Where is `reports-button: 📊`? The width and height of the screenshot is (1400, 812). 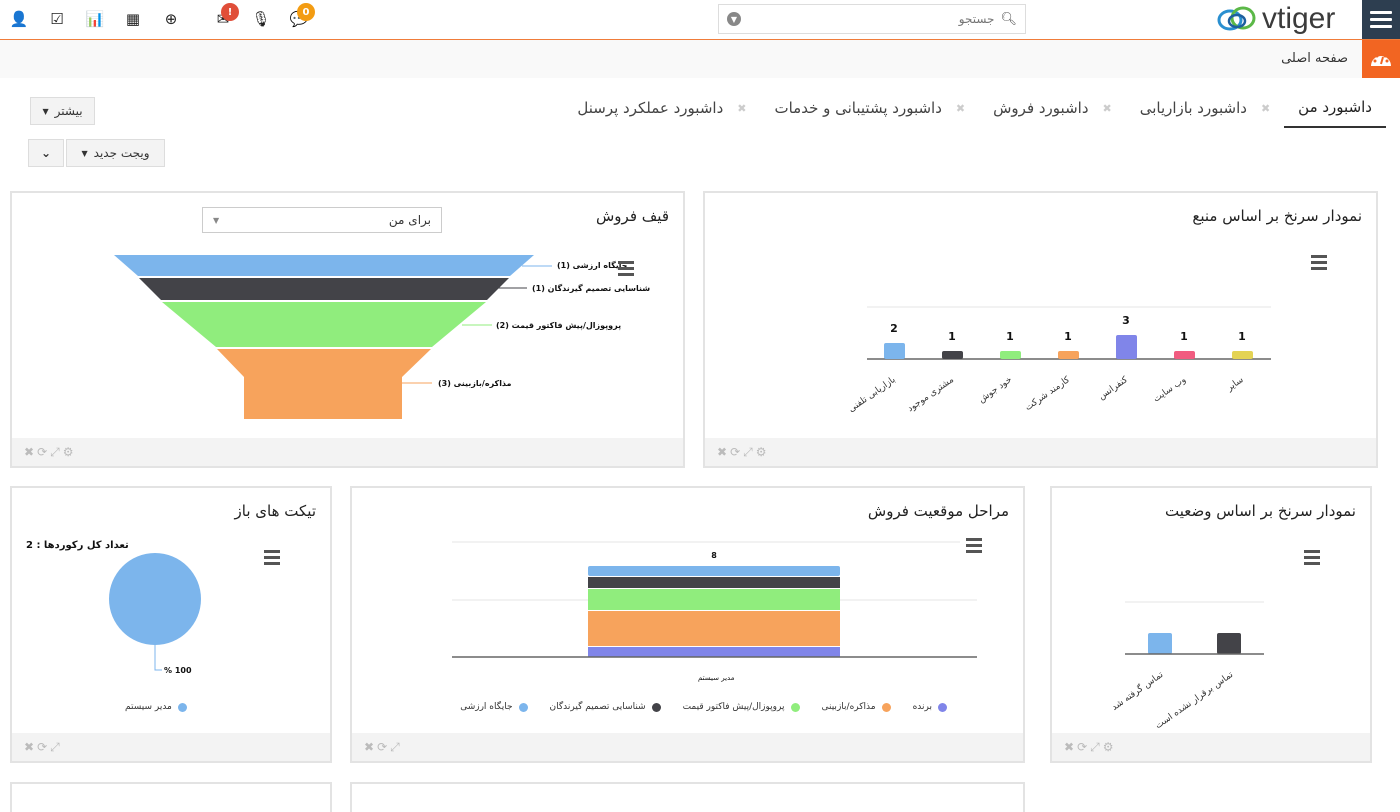
reports-button: 📊 is located at coordinates (95, 19).